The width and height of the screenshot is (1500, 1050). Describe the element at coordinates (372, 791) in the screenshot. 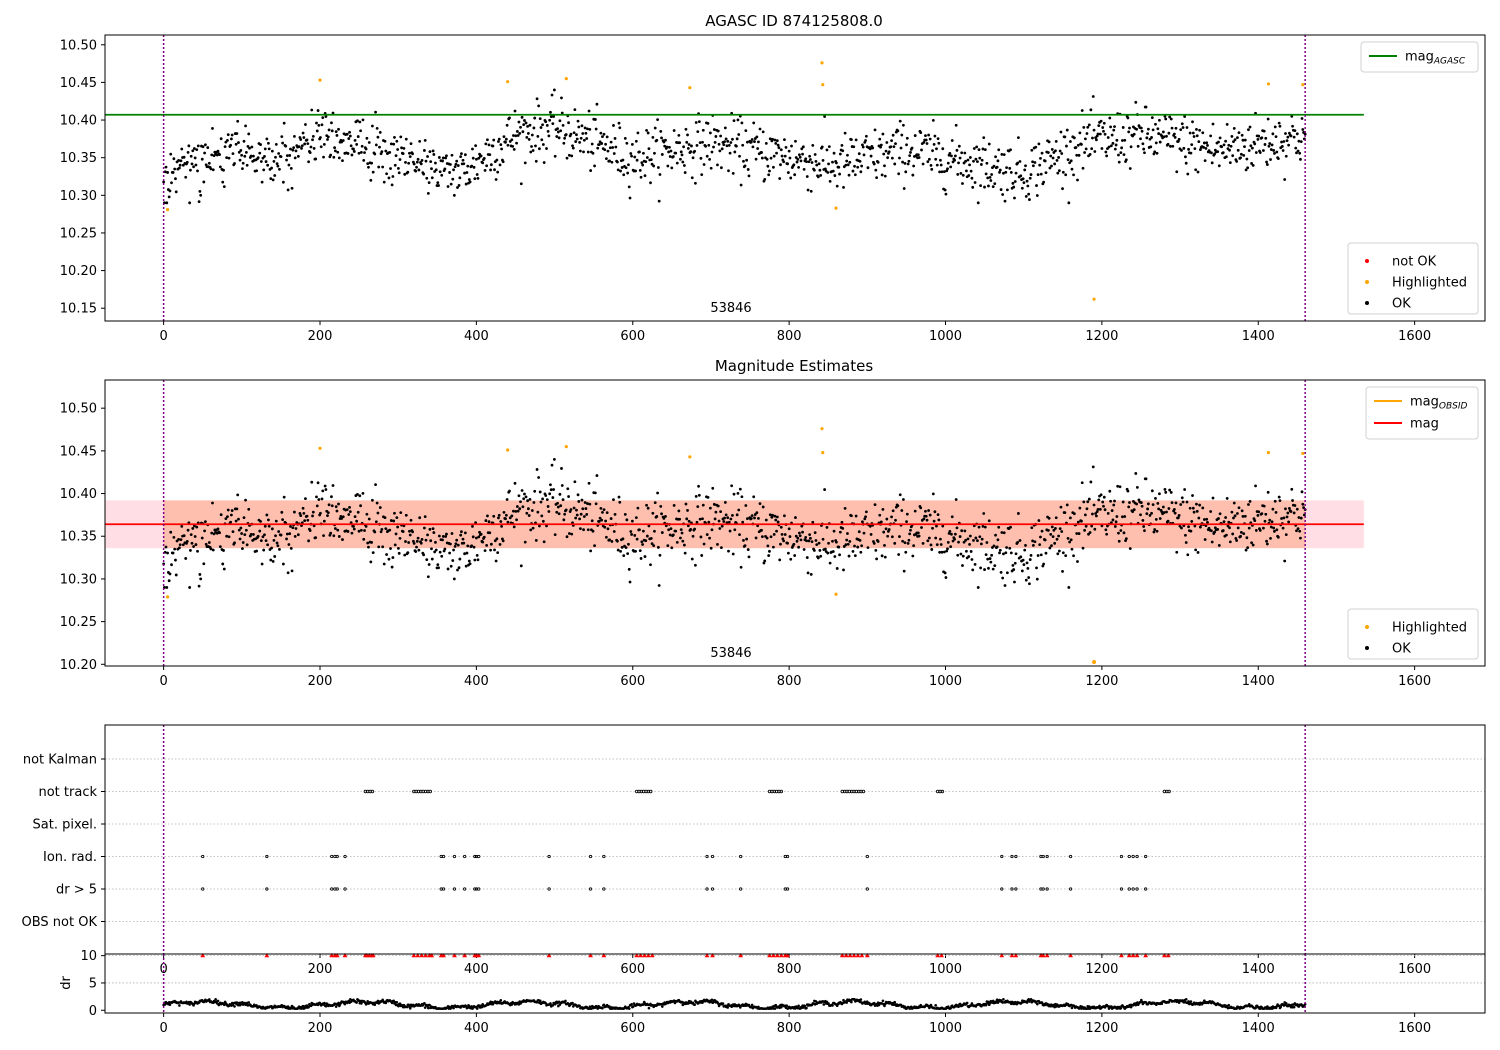

I see `flag-mark` at that location.